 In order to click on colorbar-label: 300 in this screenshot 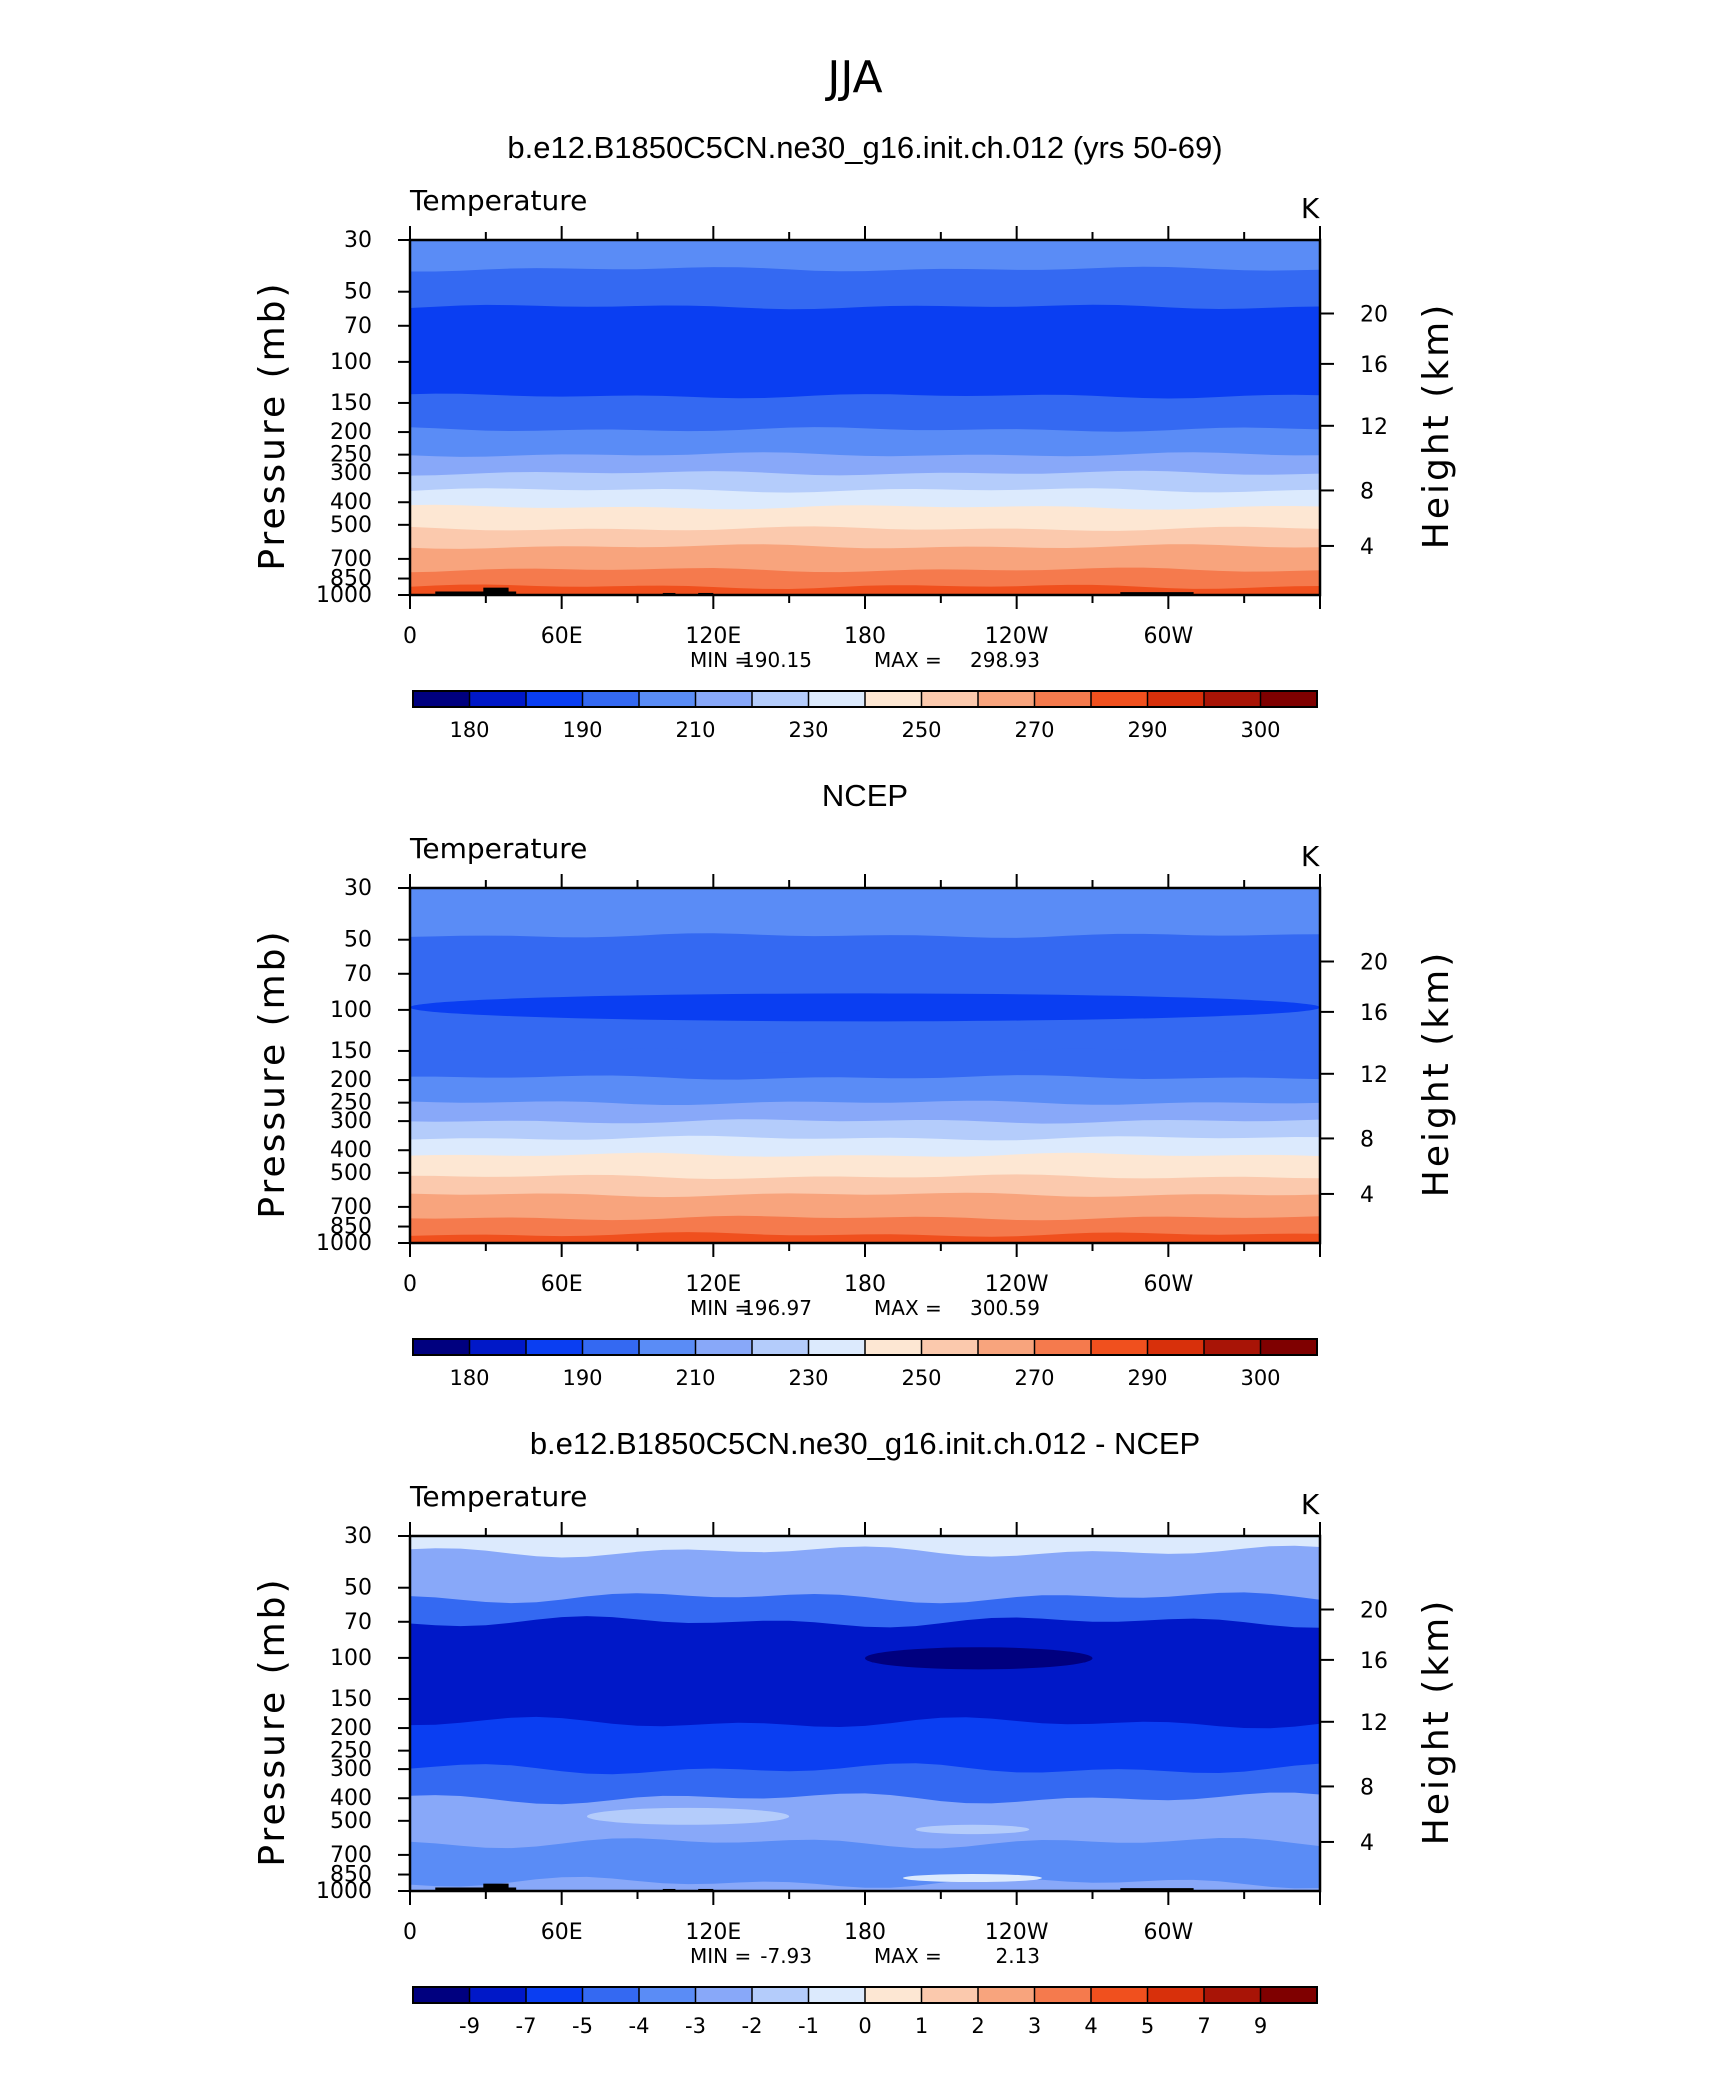, I will do `click(1260, 730)`.